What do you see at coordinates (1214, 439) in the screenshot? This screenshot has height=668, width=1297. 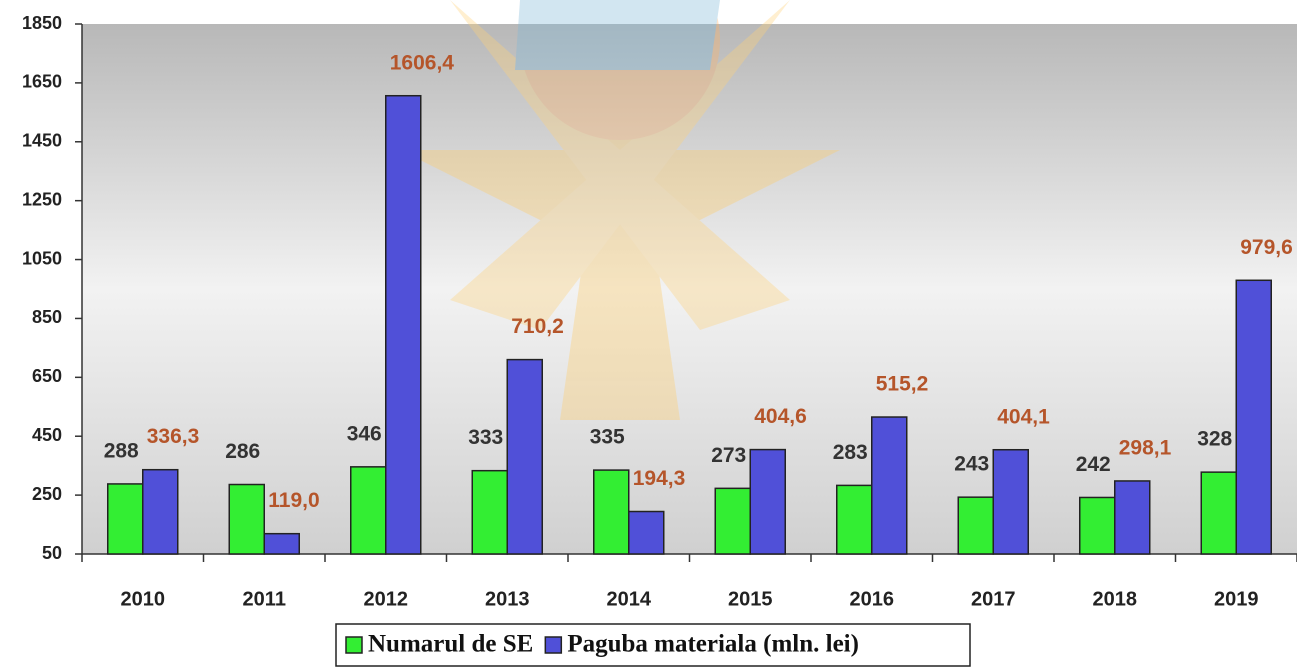 I see `data-label: 328` at bounding box center [1214, 439].